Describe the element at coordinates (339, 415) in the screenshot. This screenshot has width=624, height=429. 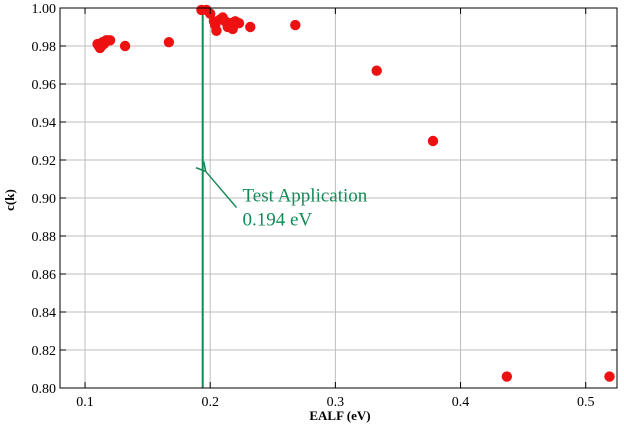
I see `x-axis-label: EALF (eV)` at that location.